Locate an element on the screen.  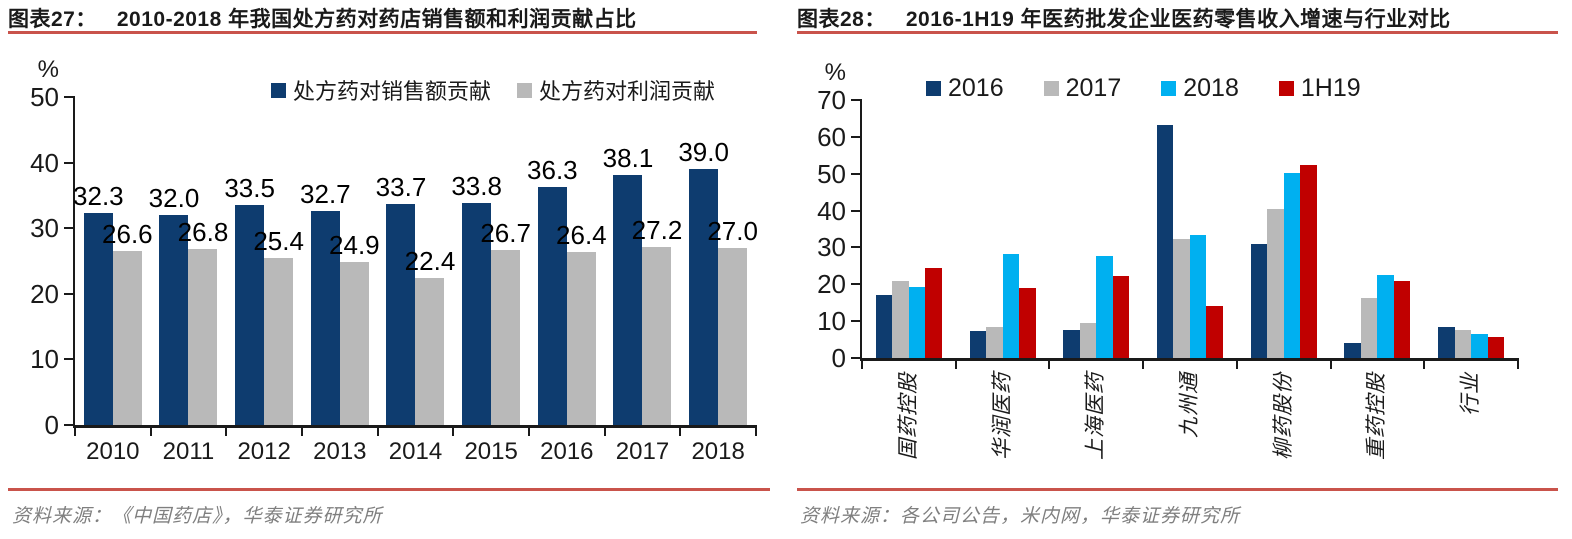
x-category-label-cell: 柳药股份 is located at coordinates (1284, 420).